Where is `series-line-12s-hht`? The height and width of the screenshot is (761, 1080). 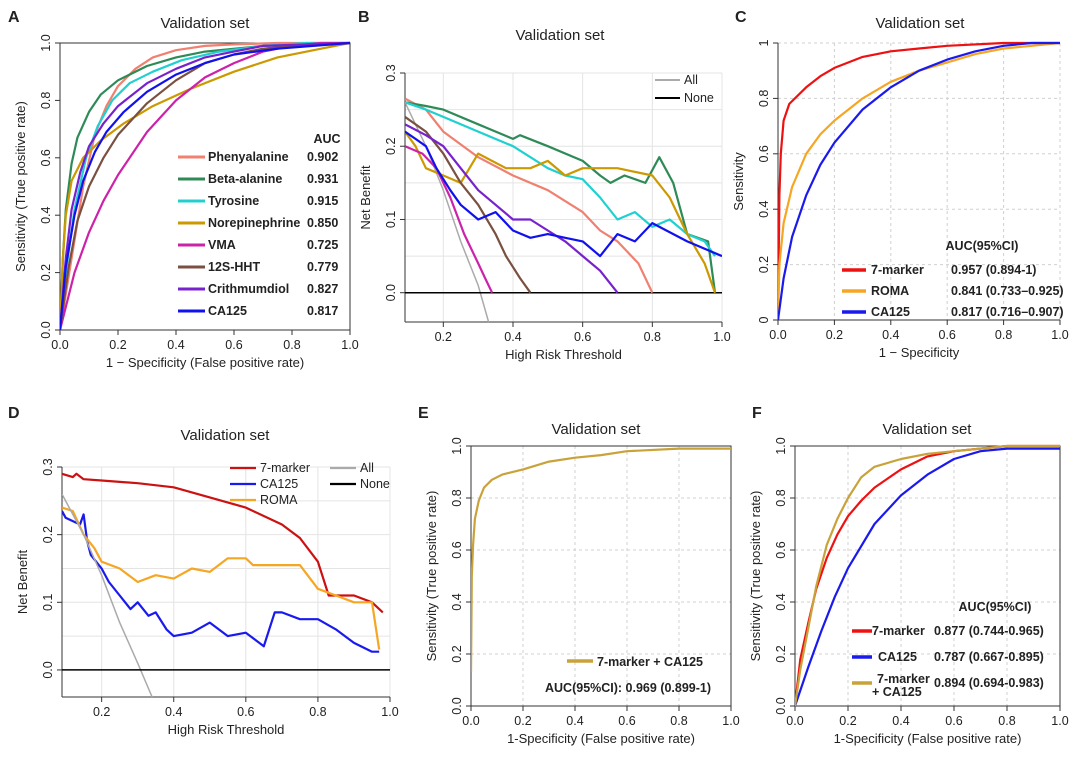 series-line-12s-hht is located at coordinates (205, 186).